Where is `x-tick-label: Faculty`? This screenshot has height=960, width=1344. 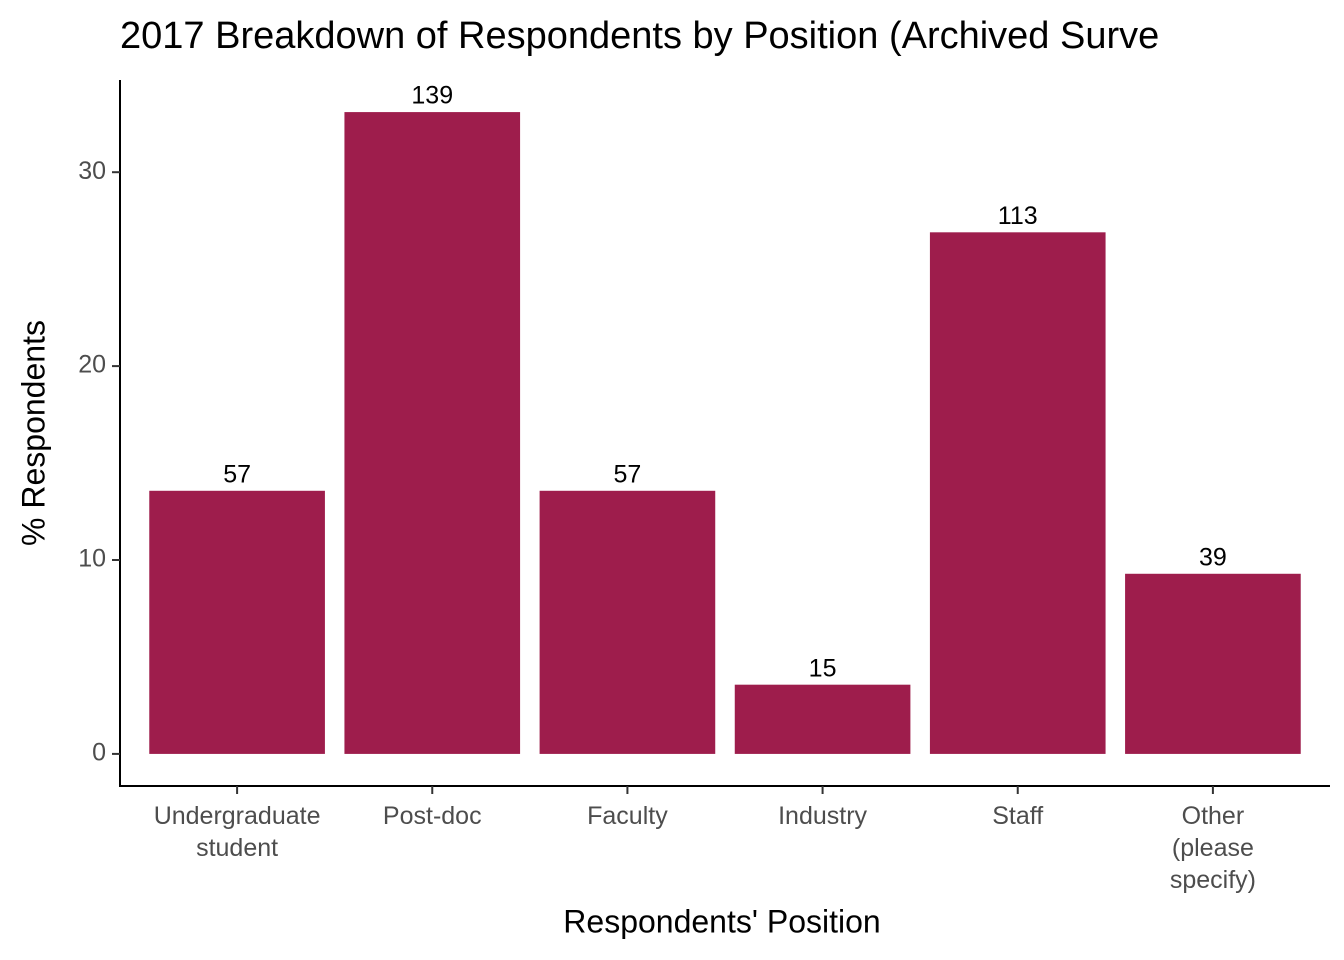
x-tick-label: Faculty is located at coordinates (627, 816).